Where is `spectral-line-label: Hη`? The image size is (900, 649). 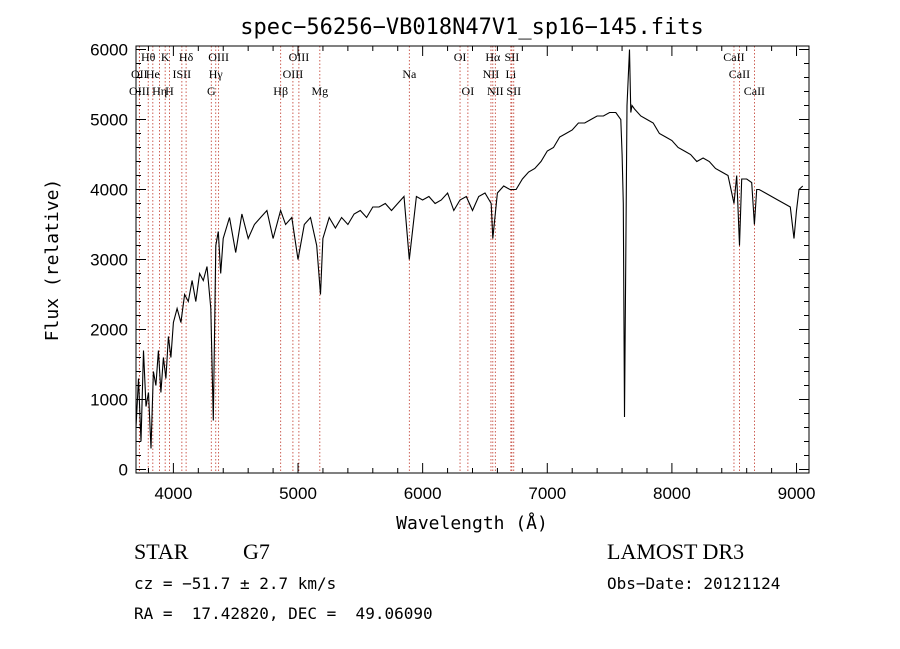 spectral-line-label: Hη is located at coordinates (159, 91).